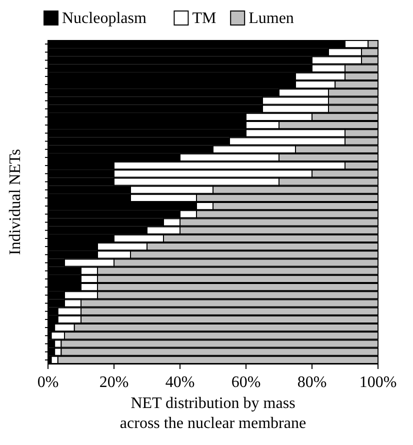 The image size is (413, 445). I want to click on x-tick-label: 20%, so click(114, 382).